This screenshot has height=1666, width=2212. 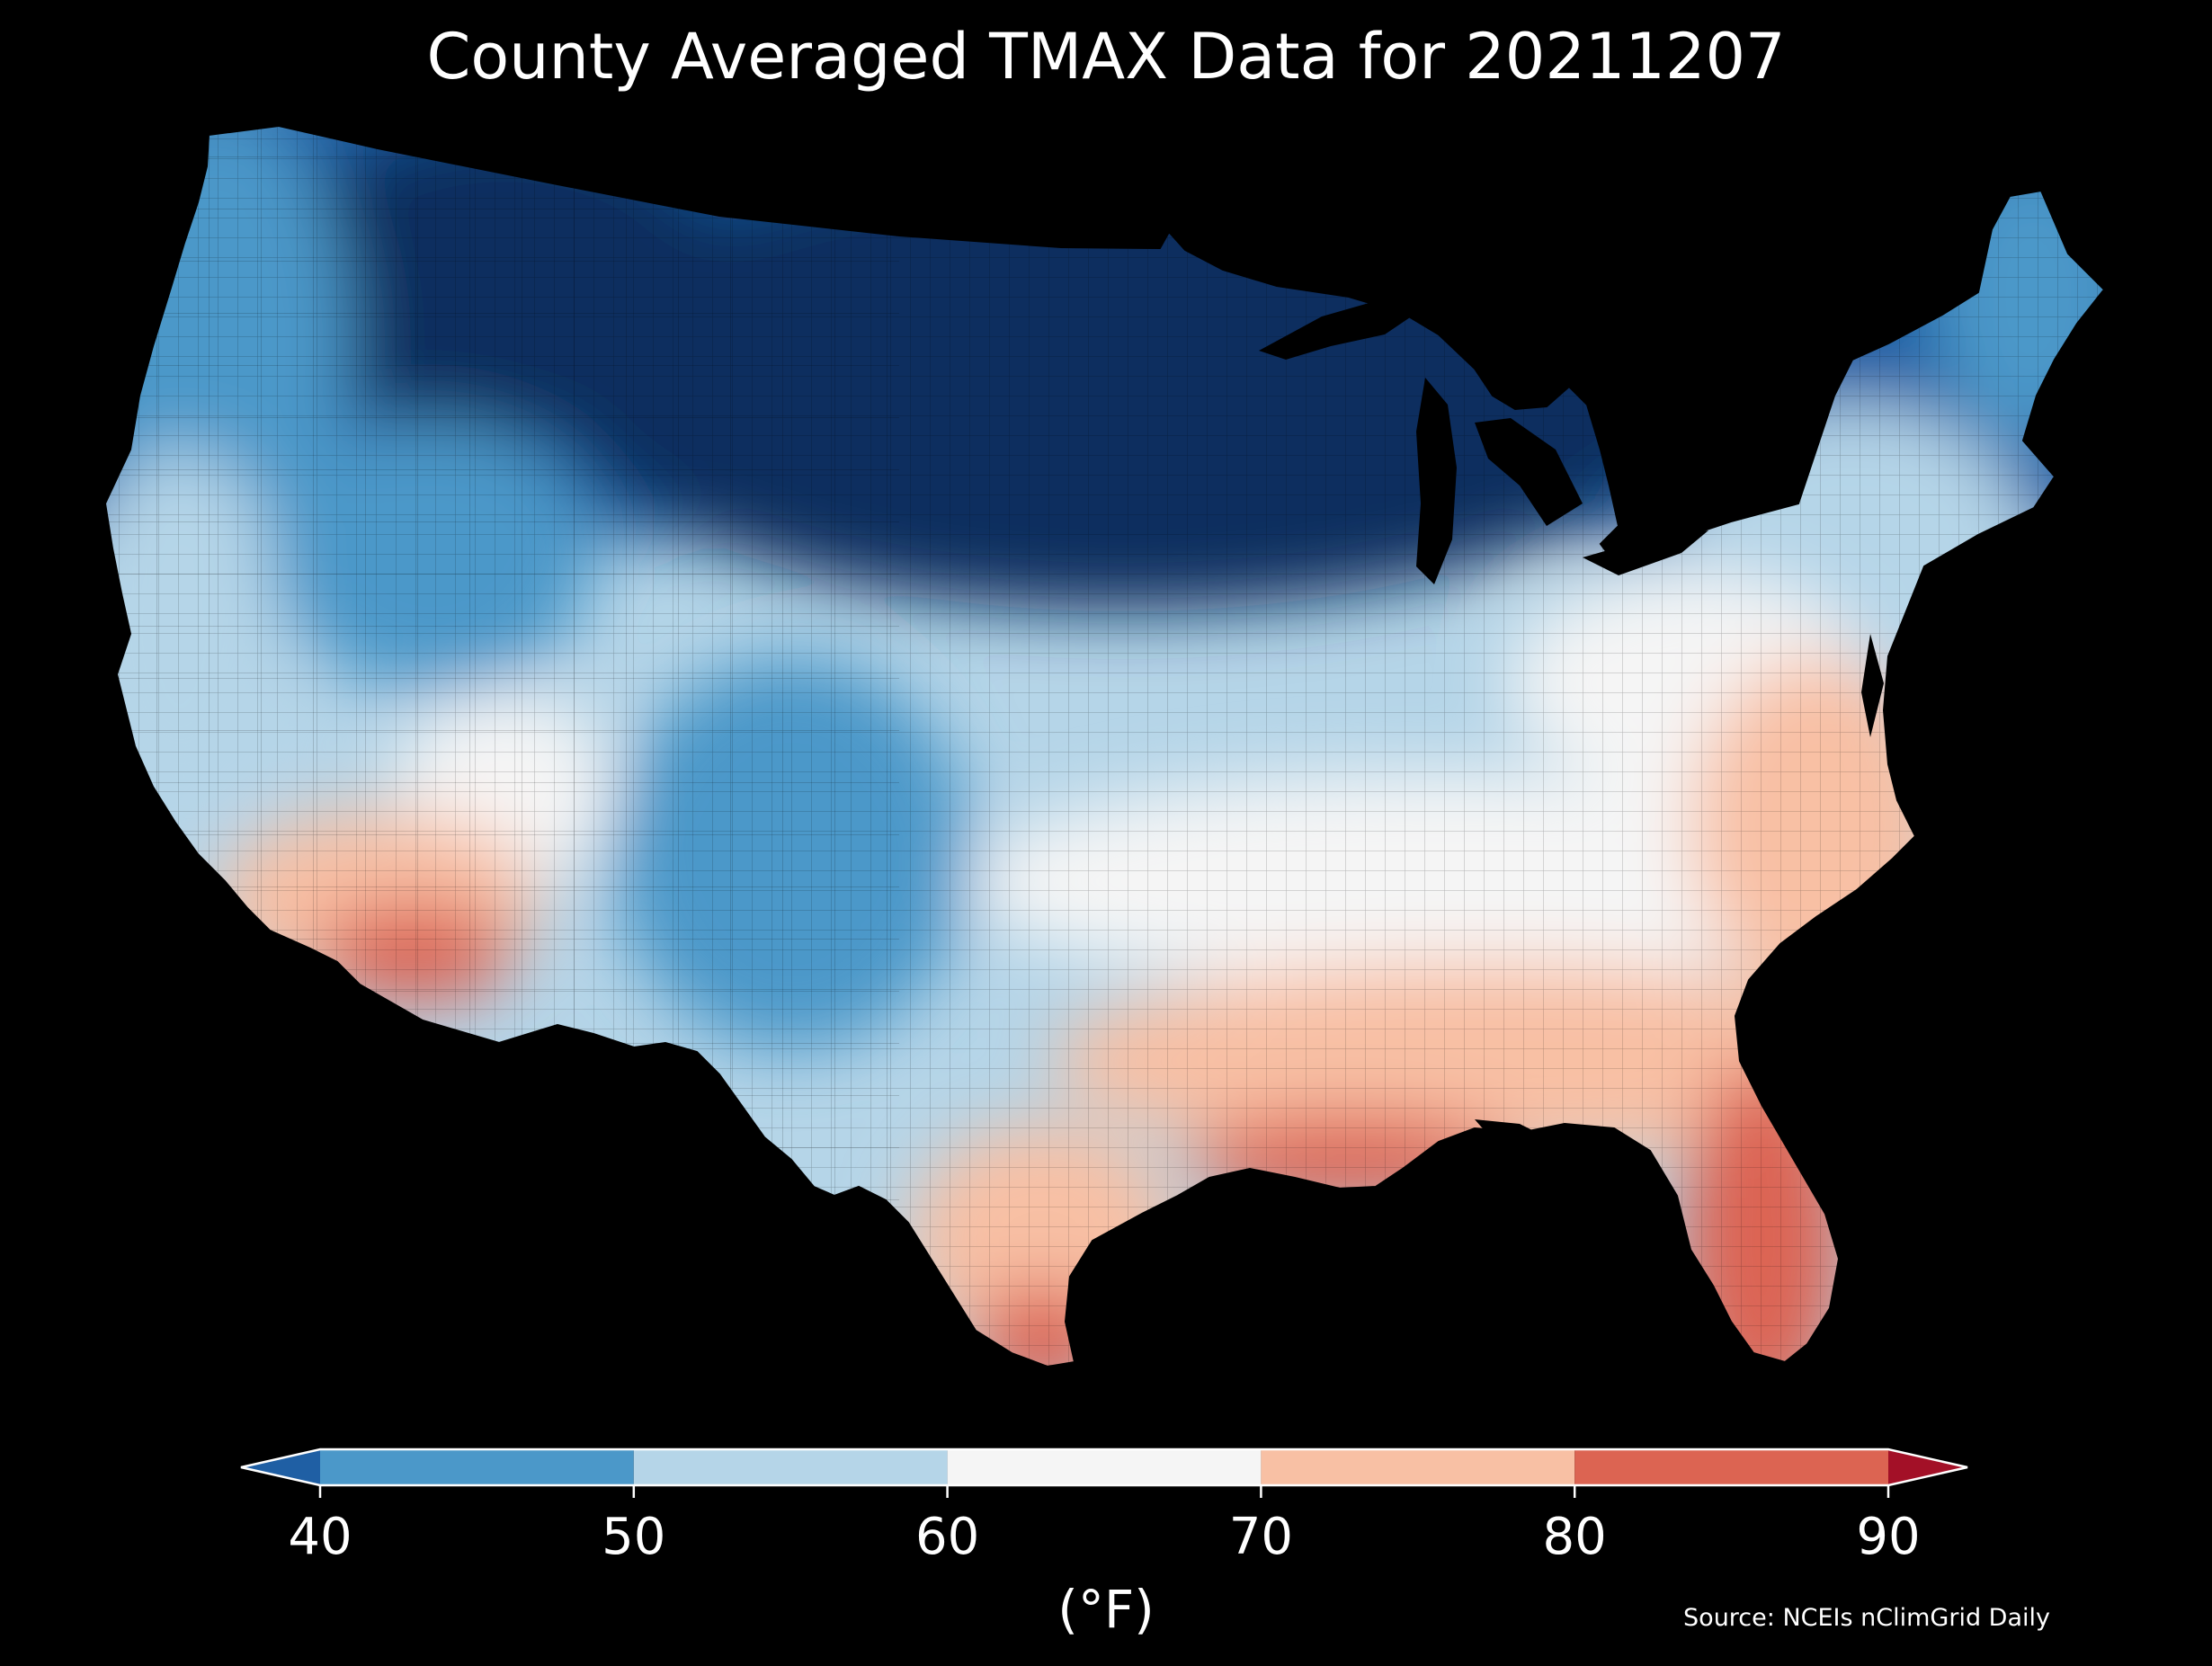 I want to click on colorbar-tick-label-4: 80, so click(x=1574, y=1537).